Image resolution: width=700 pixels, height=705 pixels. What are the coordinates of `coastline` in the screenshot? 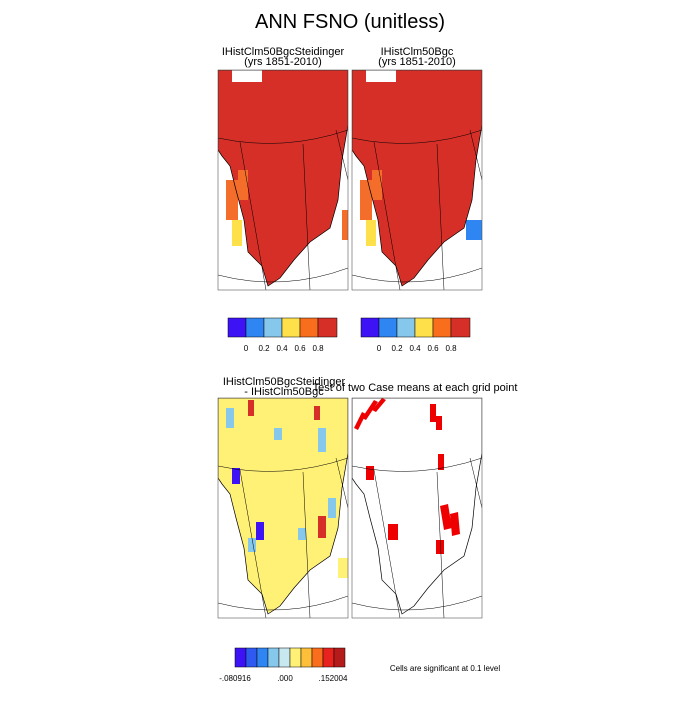 It's located at (417, 506).